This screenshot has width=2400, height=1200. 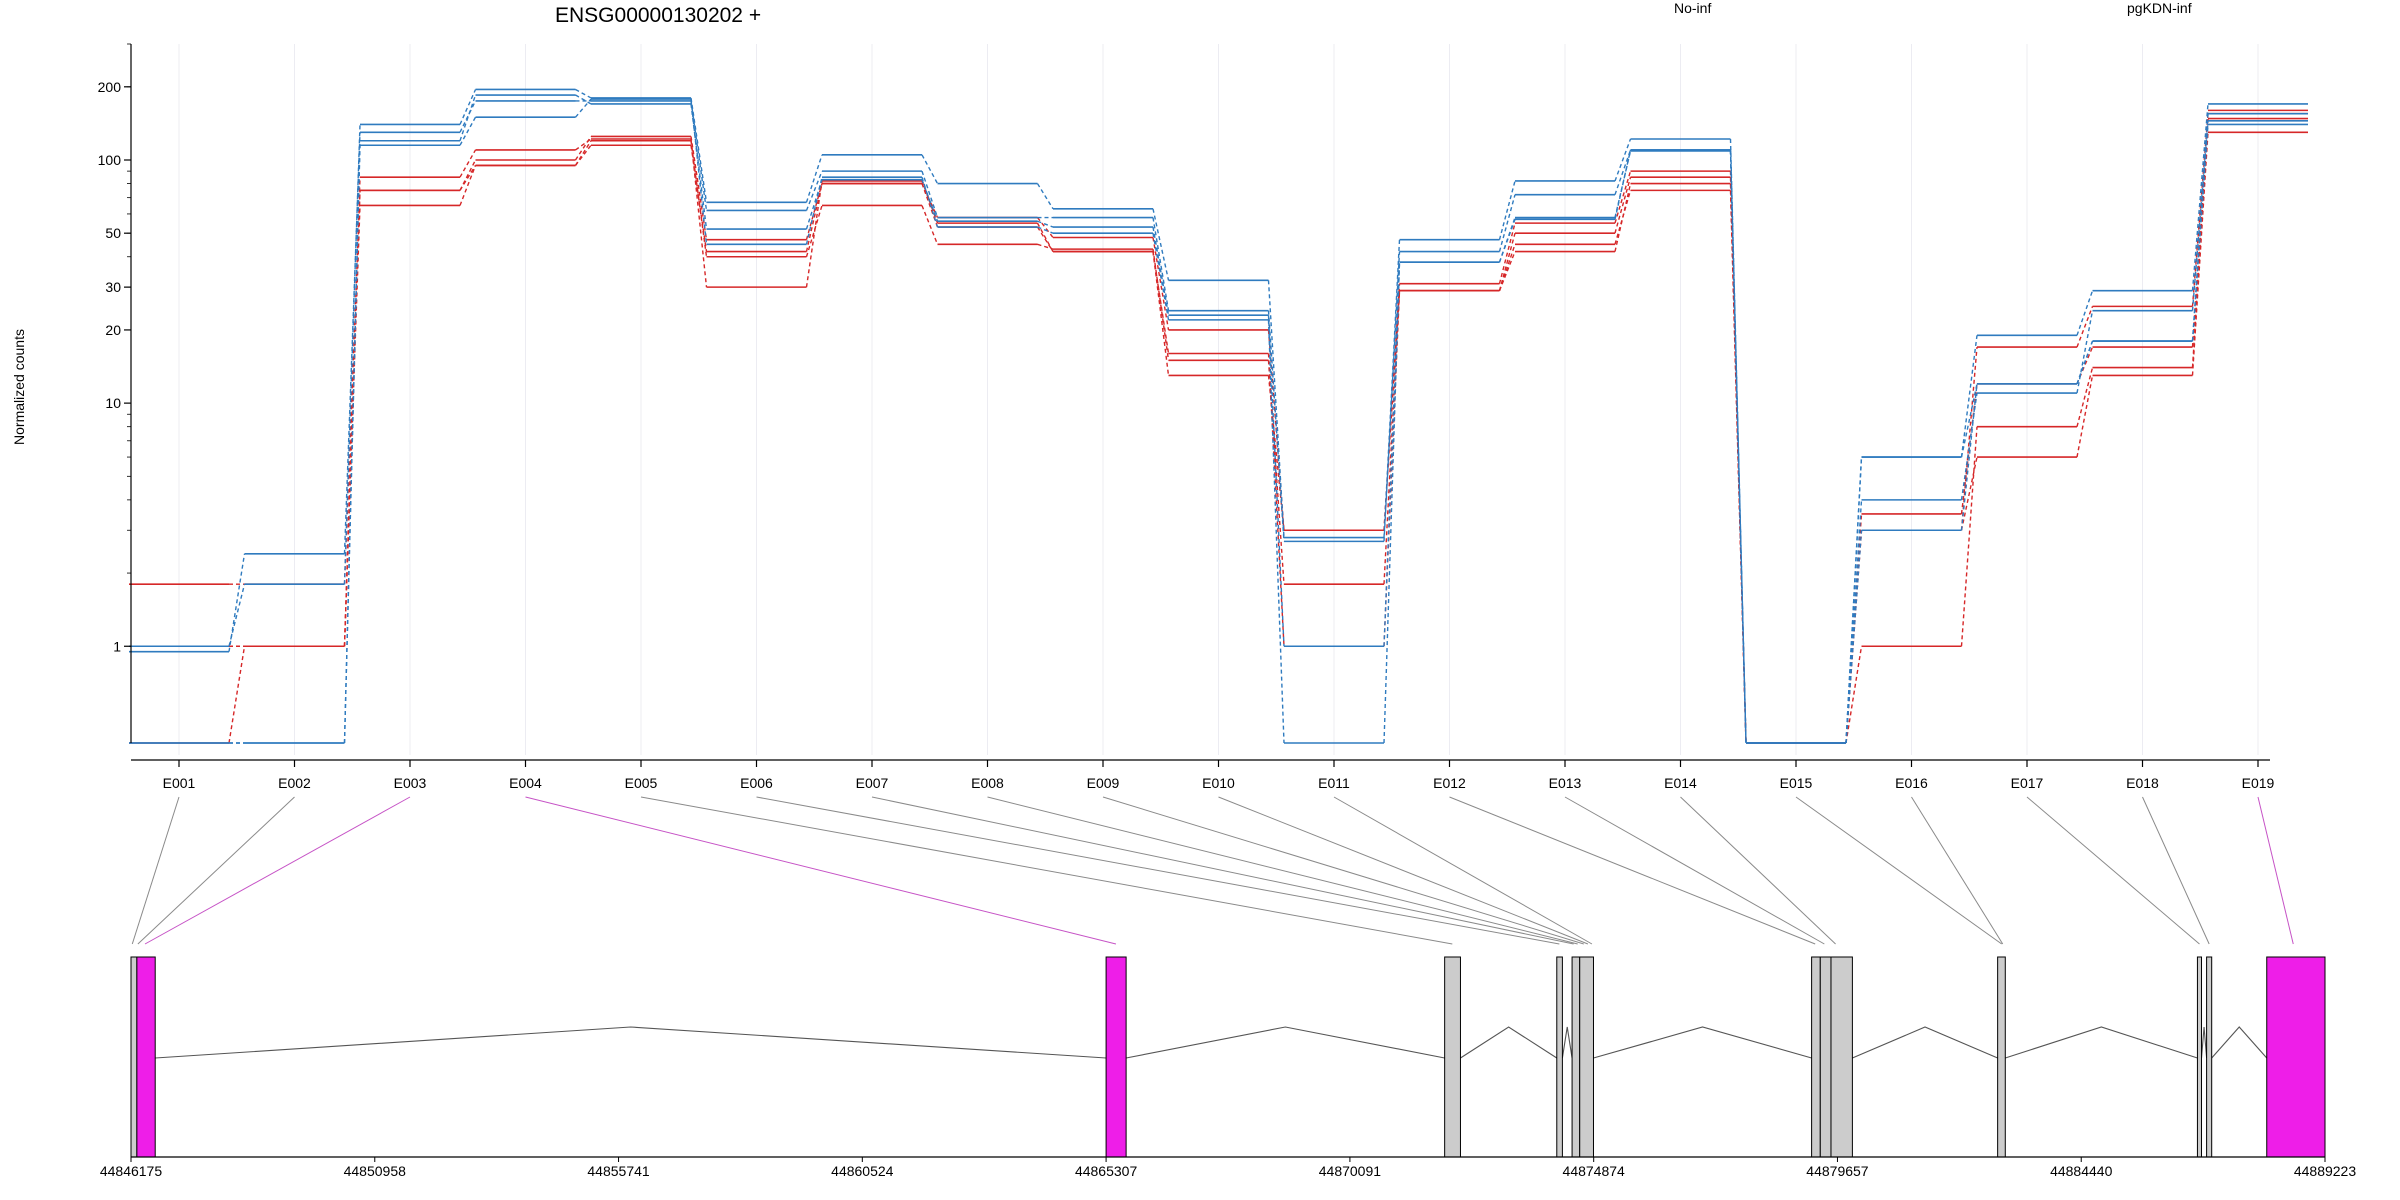 What do you see at coordinates (114, 348) in the screenshot?
I see `y-axis-ticks: 1 10 20 30 50 100 200` at bounding box center [114, 348].